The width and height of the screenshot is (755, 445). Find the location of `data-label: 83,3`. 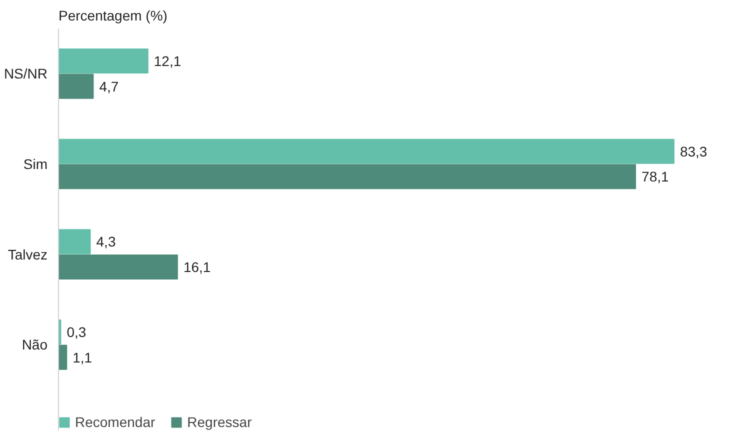

data-label: 83,3 is located at coordinates (694, 151).